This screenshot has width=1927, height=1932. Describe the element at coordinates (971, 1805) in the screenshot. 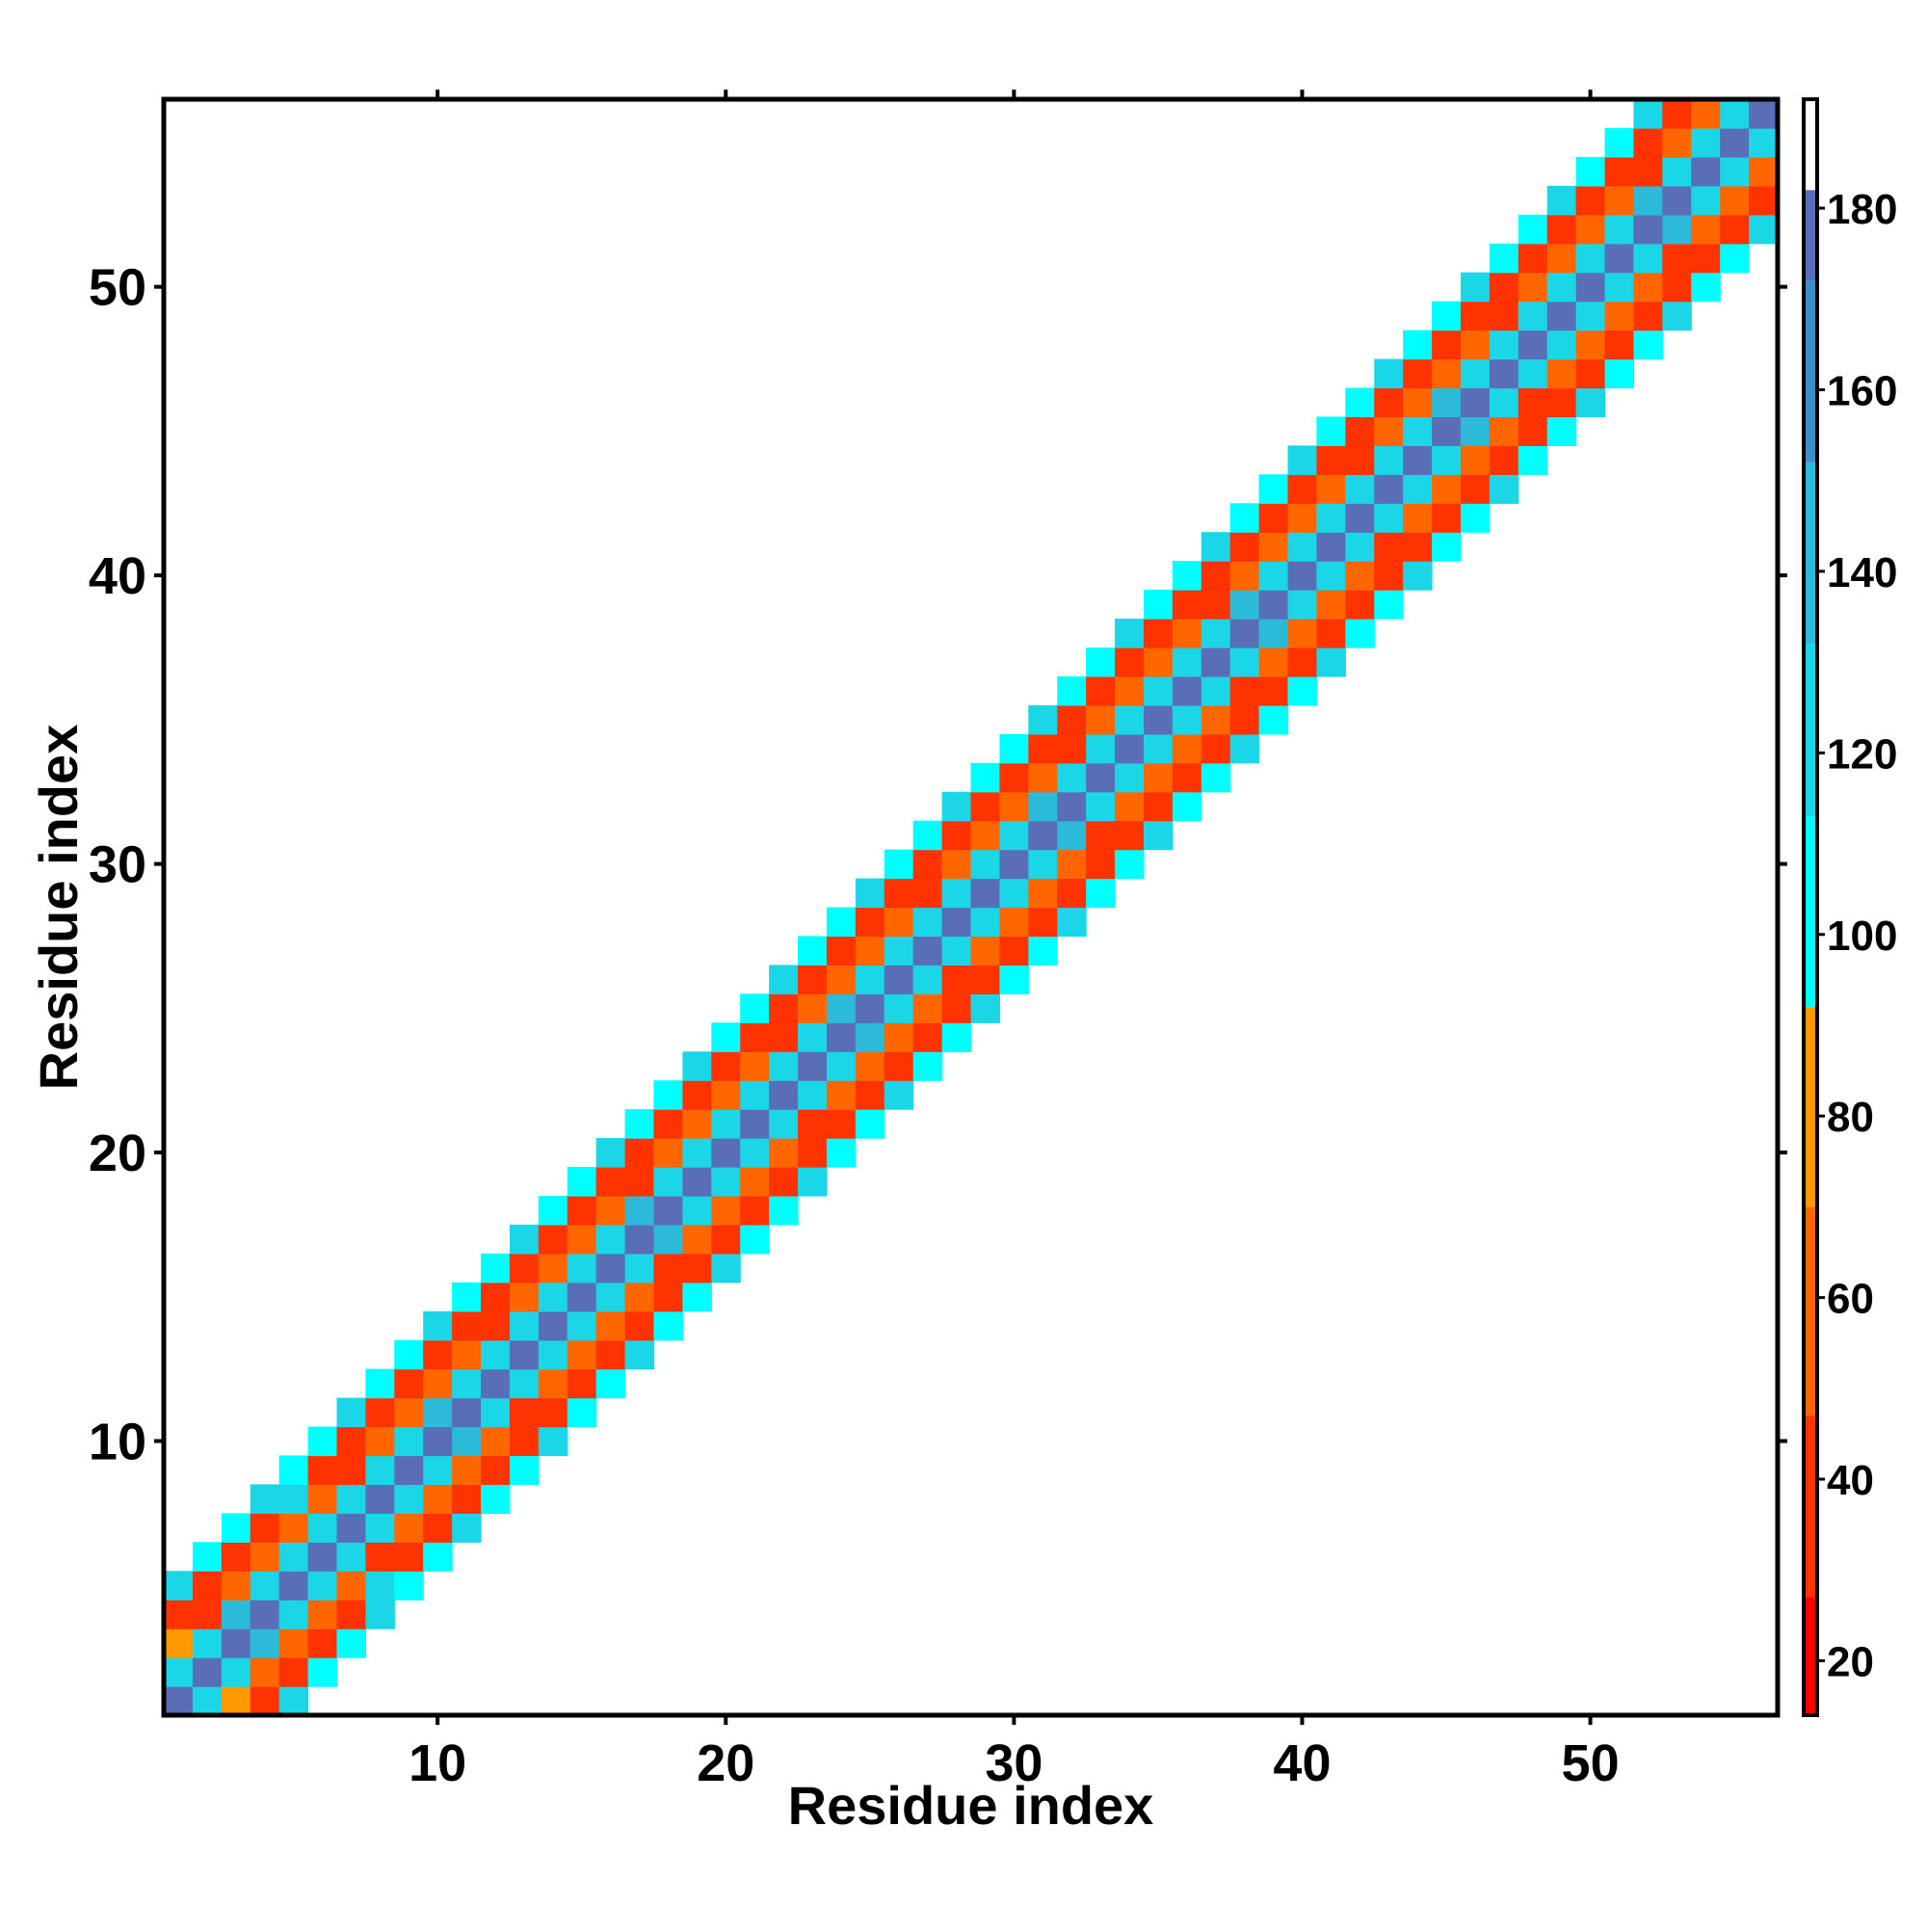

I see `x-axis-label: Residue index` at that location.